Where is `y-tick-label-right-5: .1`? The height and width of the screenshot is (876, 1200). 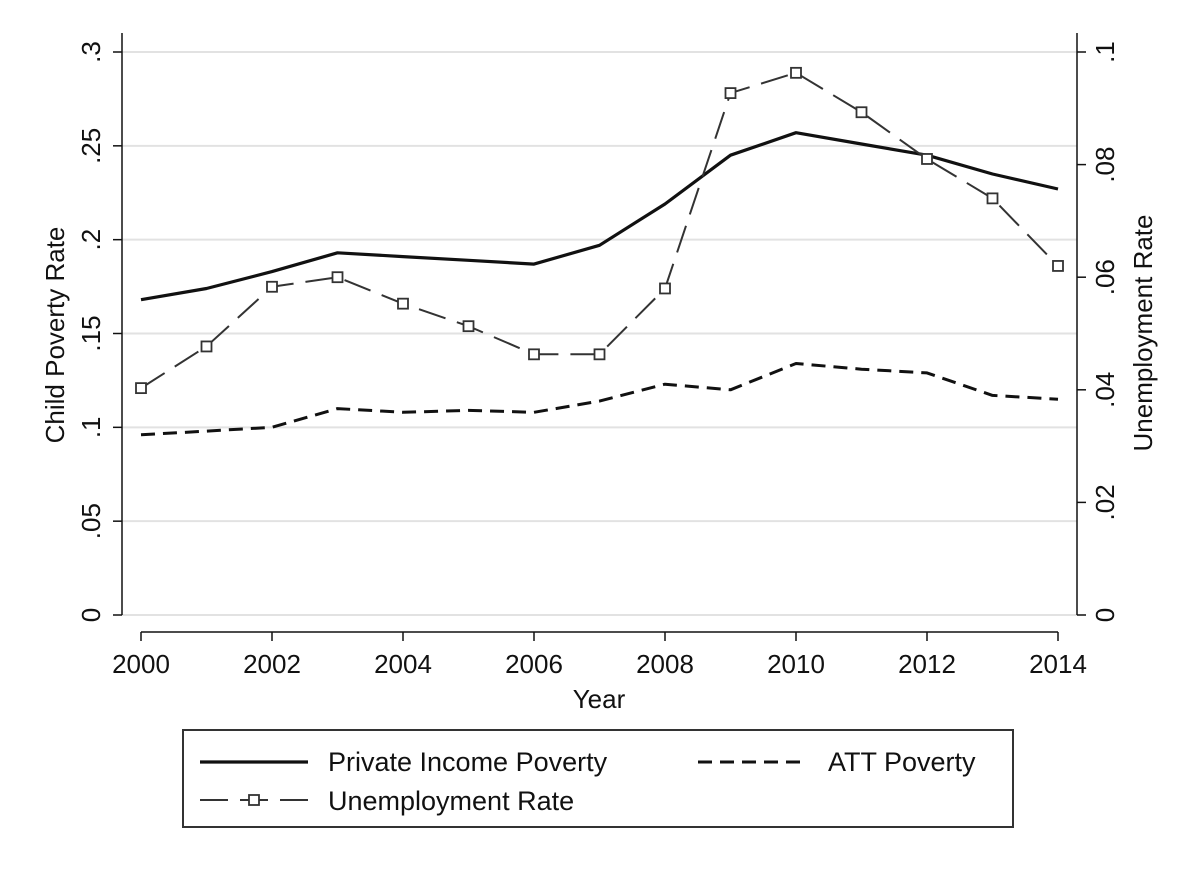 y-tick-label-right-5: .1 is located at coordinates (1105, 52).